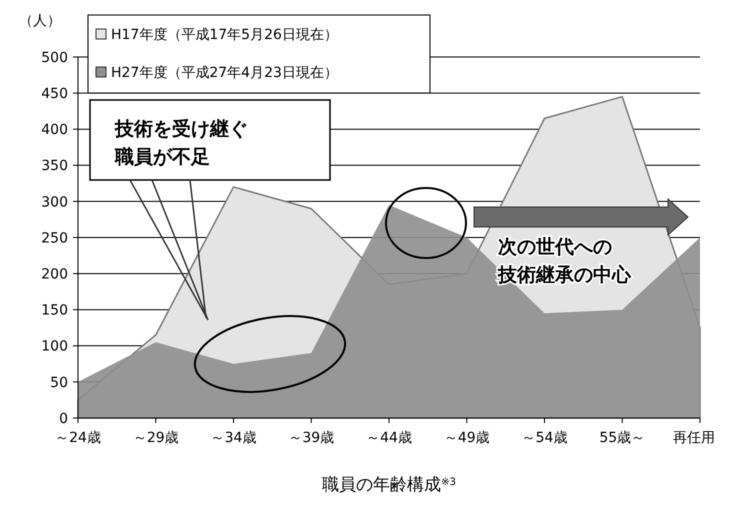 Image resolution: width=733 pixels, height=518 pixels. I want to click on x-tick-label: ～44歳, so click(389, 438).